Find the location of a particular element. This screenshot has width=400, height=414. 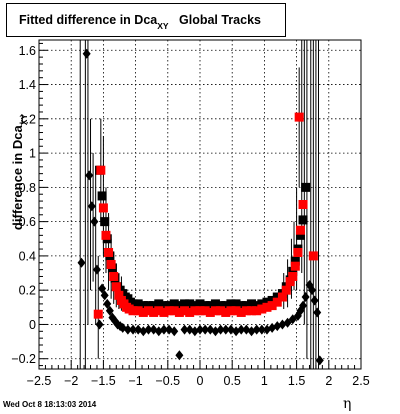

title-subscript: XY is located at coordinates (163, 26).